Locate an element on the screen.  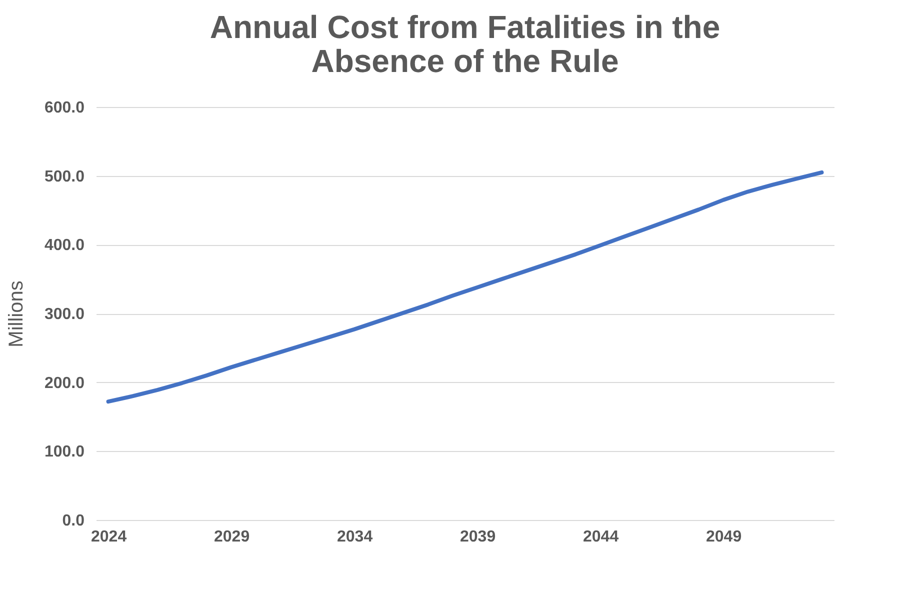
y-tick-label: 500.0 is located at coordinates (64, 177).